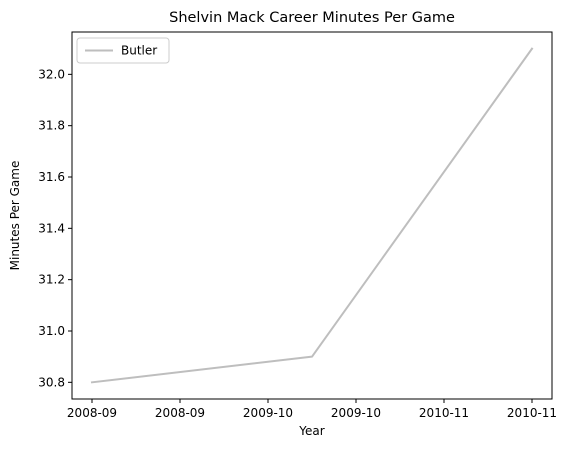  What do you see at coordinates (311, 431) in the screenshot?
I see `x-axis-title: Year` at bounding box center [311, 431].